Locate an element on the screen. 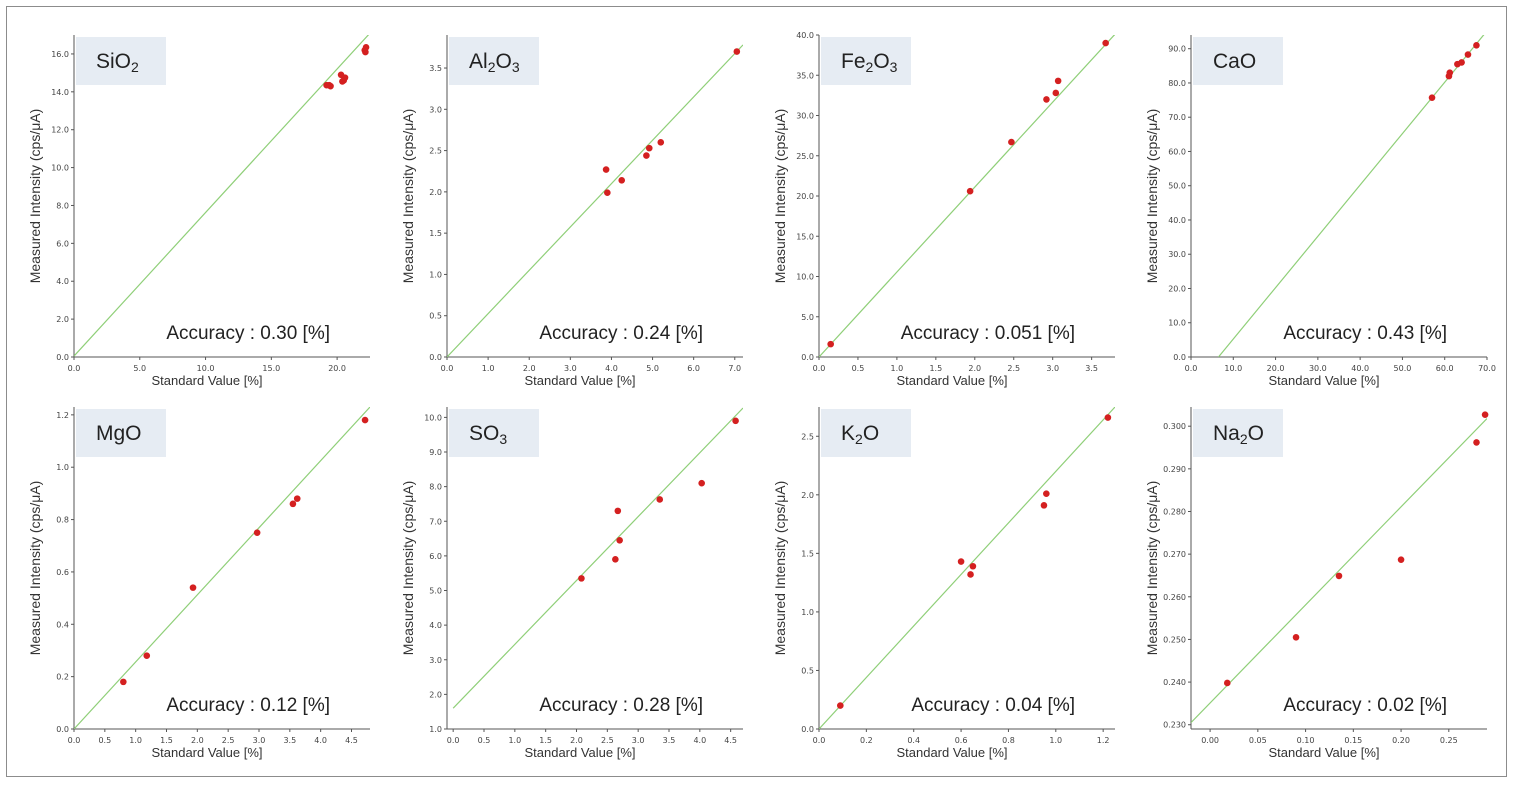  x-tick-label: 30.0 is located at coordinates (1318, 368).